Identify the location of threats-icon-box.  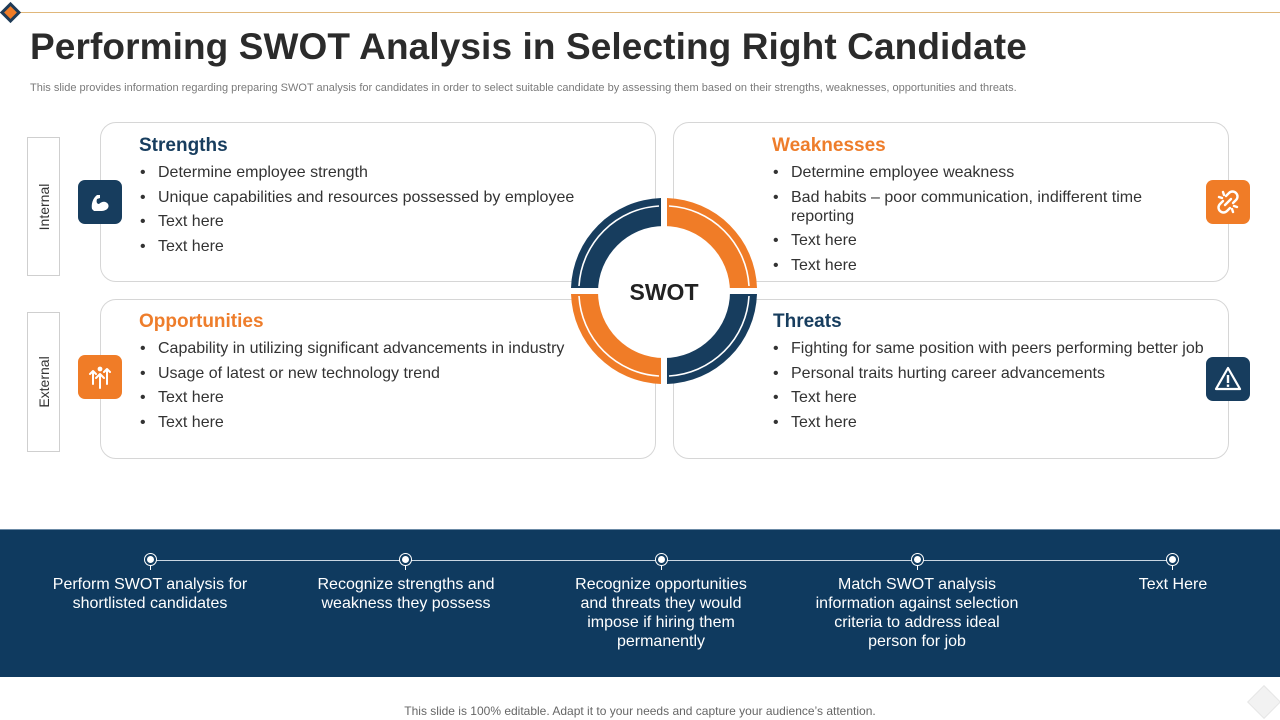
(1228, 379).